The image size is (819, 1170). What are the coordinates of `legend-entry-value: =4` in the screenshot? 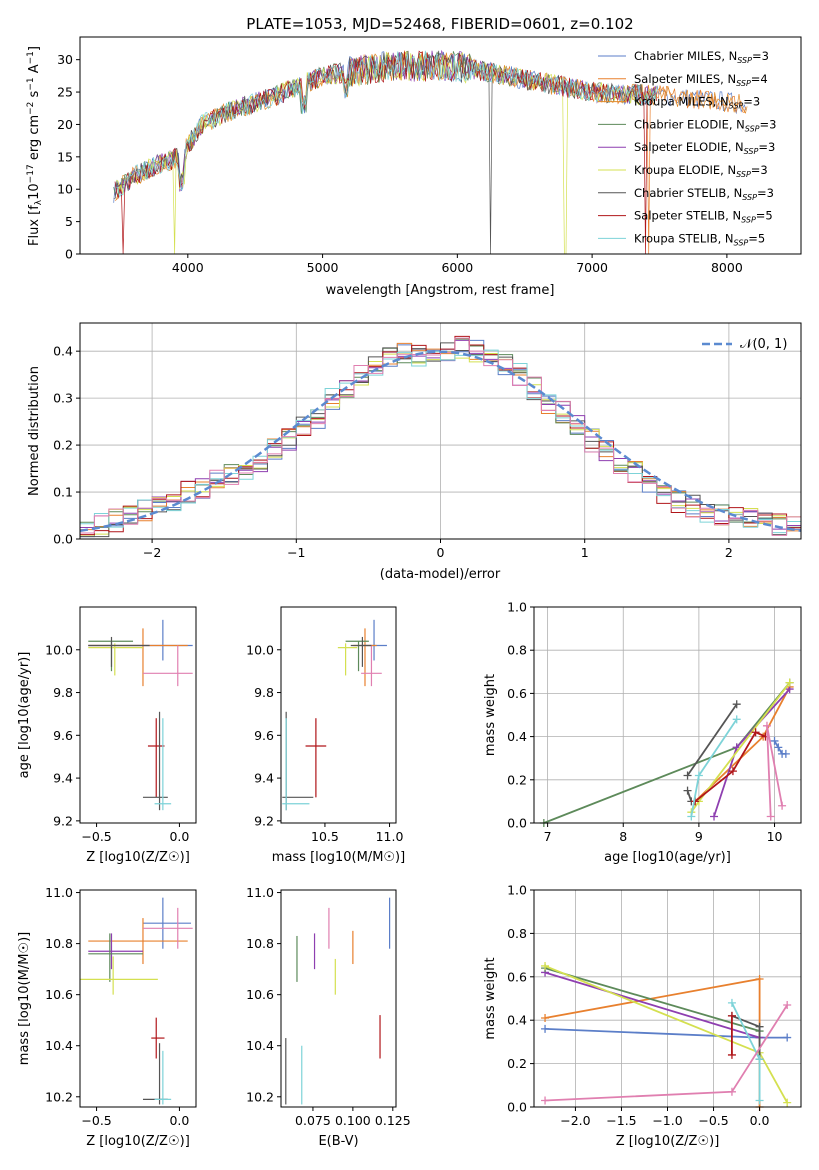 It's located at (759, 79).